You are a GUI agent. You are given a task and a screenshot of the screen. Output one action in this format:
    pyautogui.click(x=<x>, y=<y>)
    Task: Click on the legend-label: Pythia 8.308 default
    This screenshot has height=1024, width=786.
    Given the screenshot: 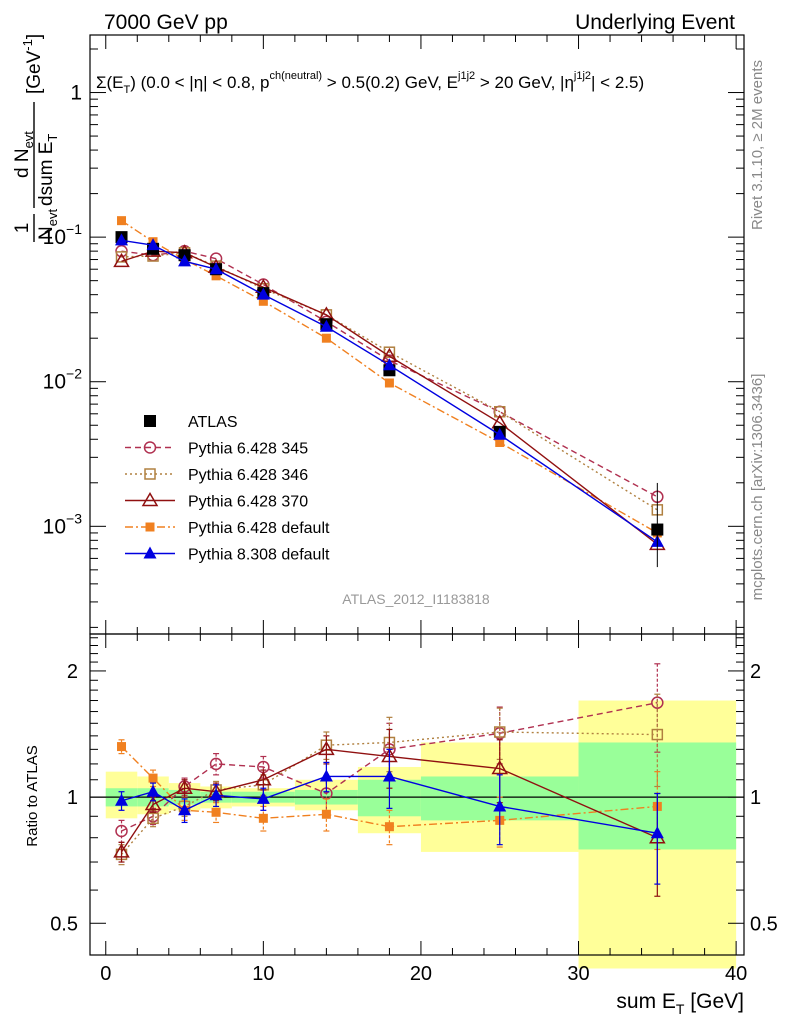 What is the action you would take?
    pyautogui.click(x=259, y=555)
    